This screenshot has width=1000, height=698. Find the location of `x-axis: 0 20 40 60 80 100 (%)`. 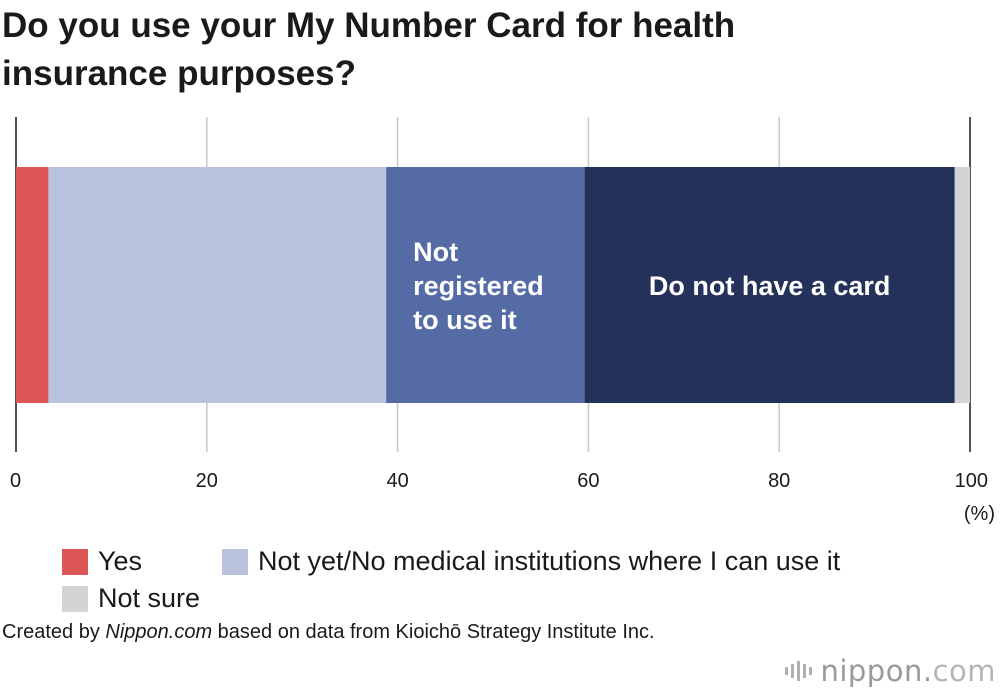

x-axis: 0 20 40 60 80 100 (%) is located at coordinates (502, 497).